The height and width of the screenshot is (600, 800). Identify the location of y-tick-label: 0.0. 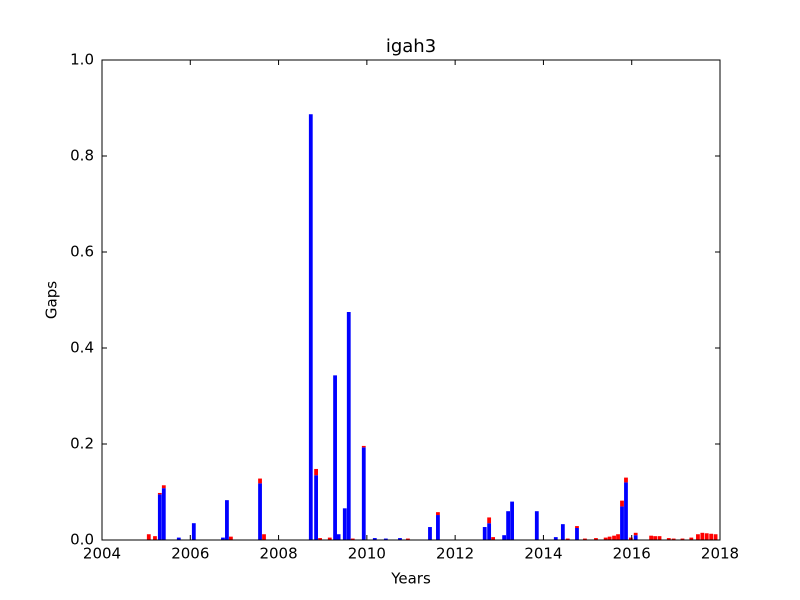
(82, 540).